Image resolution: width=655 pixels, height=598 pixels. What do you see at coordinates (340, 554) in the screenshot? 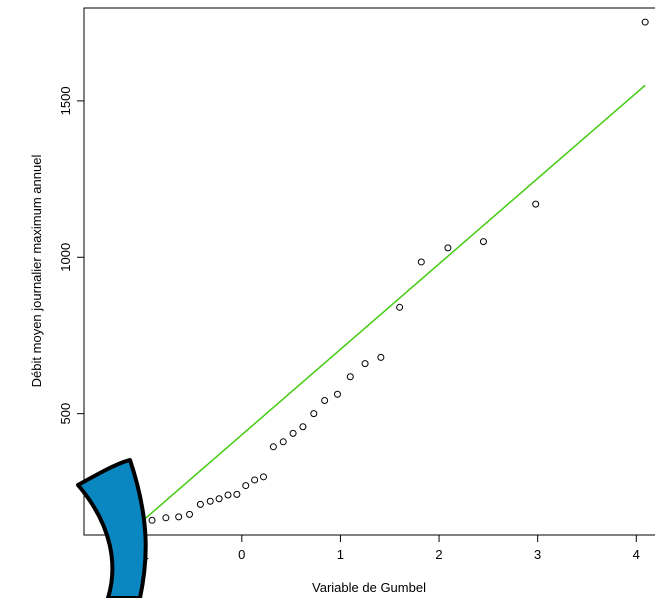
I see `x-tick-label: 1` at bounding box center [340, 554].